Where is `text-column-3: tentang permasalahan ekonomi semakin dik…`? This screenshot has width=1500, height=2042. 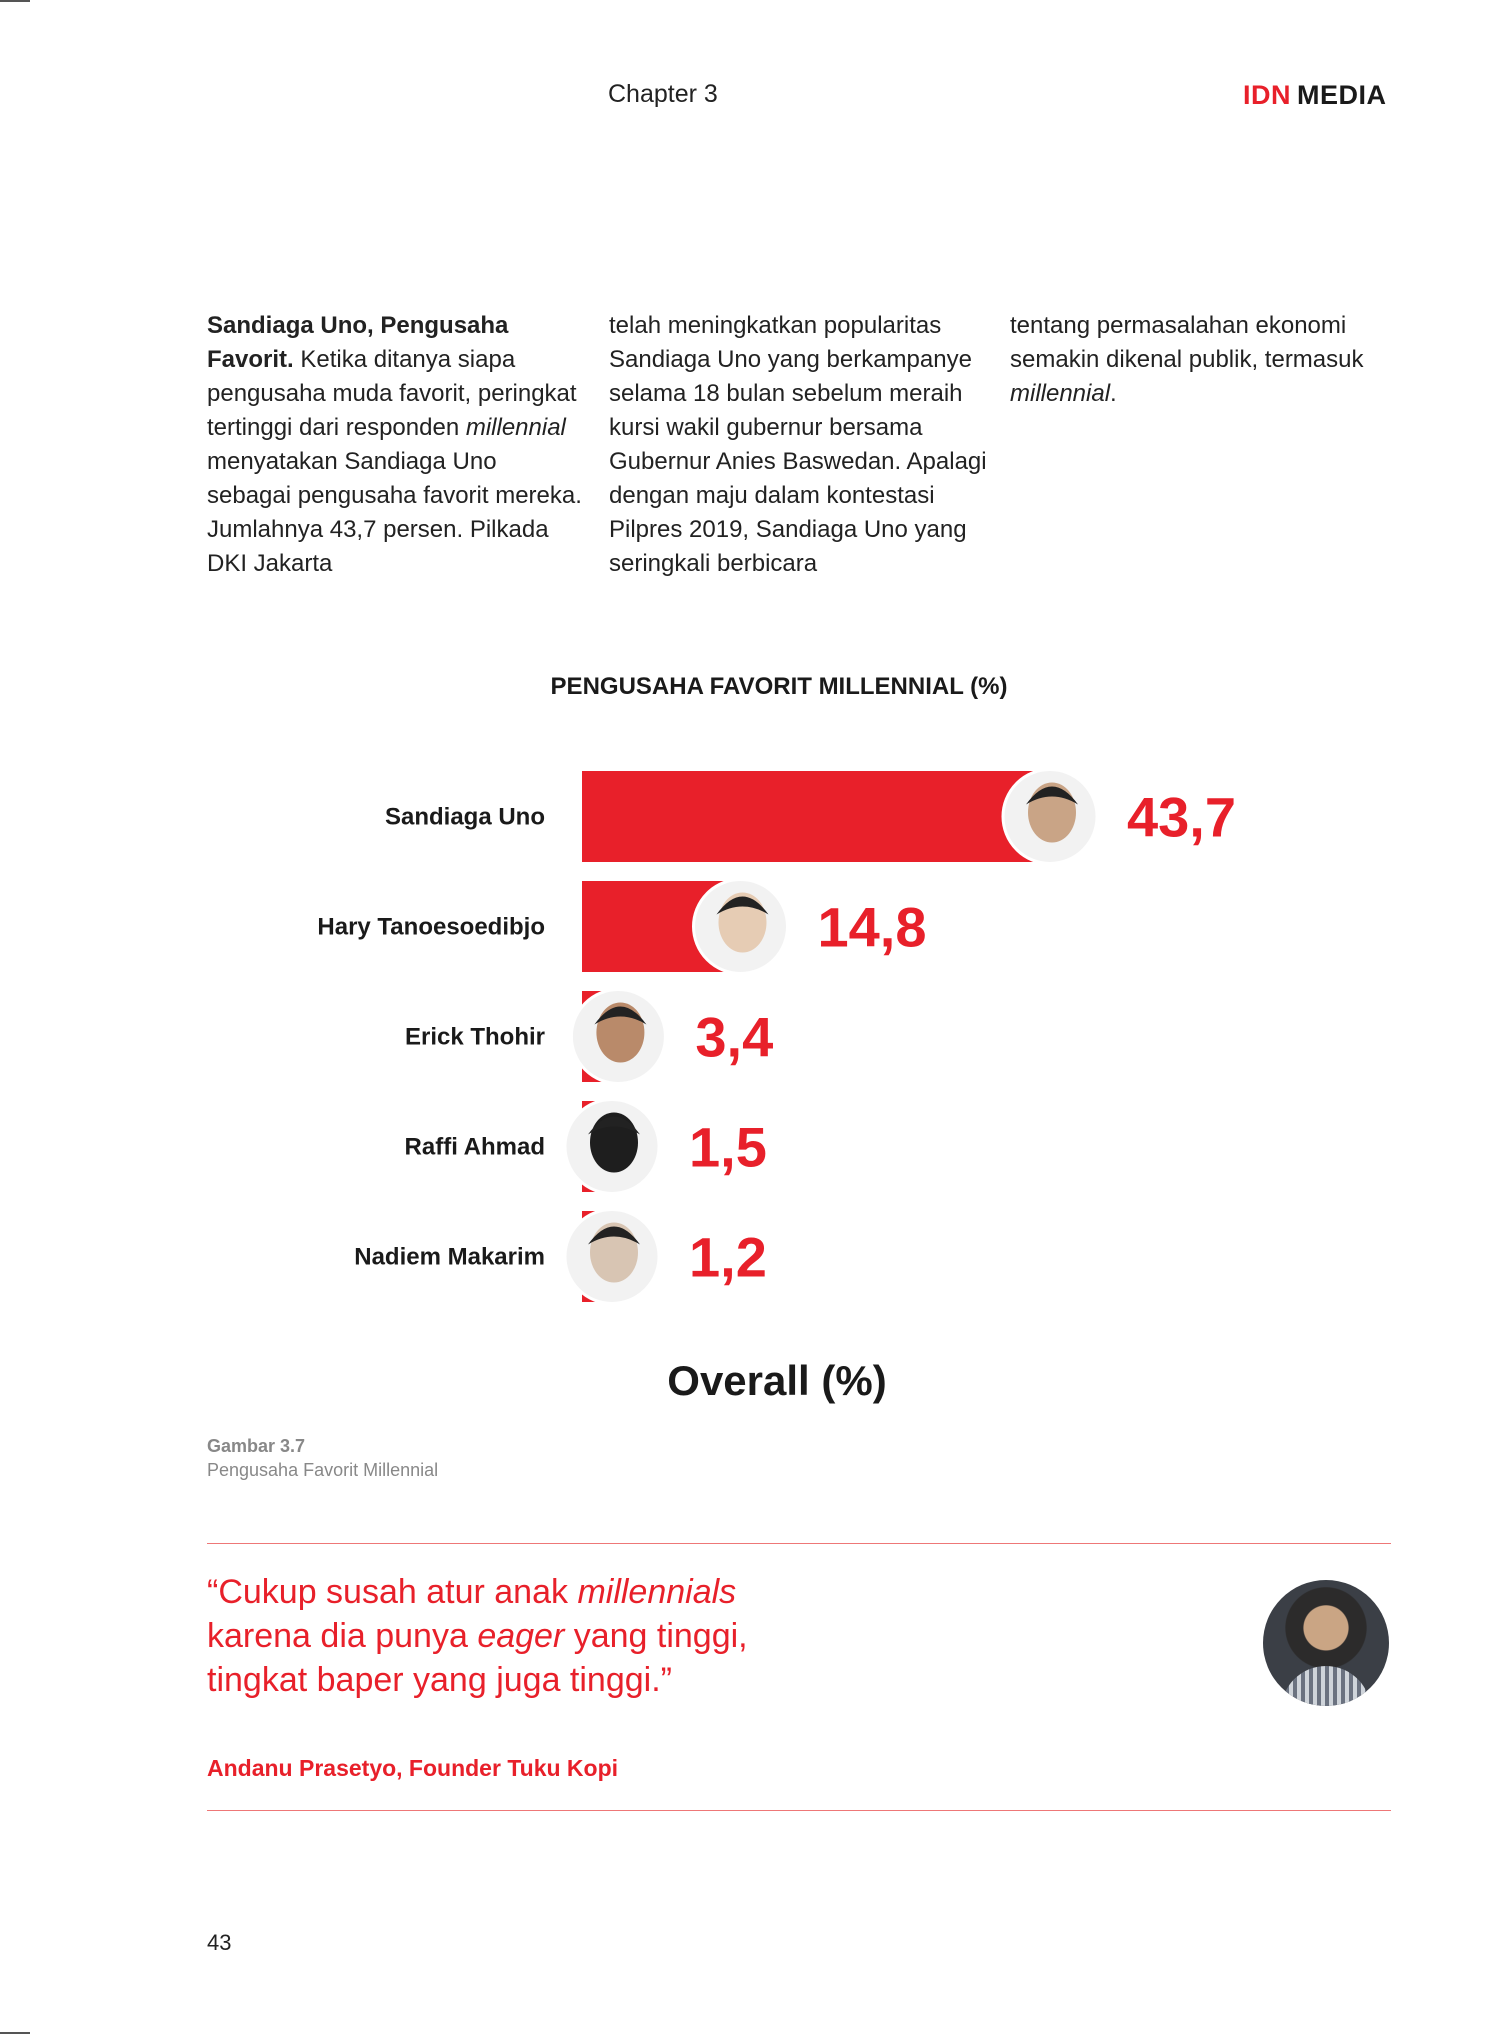
text-column-3: tentang permasalahan ekonomi semakin dik… is located at coordinates (1200, 360).